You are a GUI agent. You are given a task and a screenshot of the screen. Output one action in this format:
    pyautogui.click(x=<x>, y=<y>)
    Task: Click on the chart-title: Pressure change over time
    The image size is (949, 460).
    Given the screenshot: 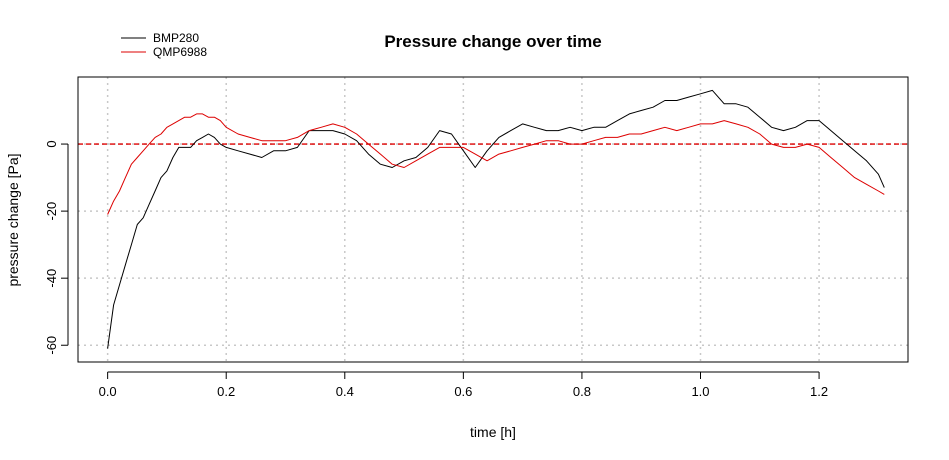 What is the action you would take?
    pyautogui.click(x=492, y=41)
    